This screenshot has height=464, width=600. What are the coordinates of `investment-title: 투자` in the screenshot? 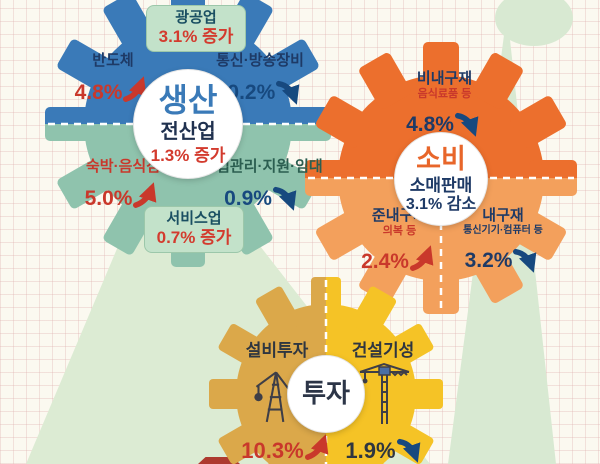 It's located at (326, 393).